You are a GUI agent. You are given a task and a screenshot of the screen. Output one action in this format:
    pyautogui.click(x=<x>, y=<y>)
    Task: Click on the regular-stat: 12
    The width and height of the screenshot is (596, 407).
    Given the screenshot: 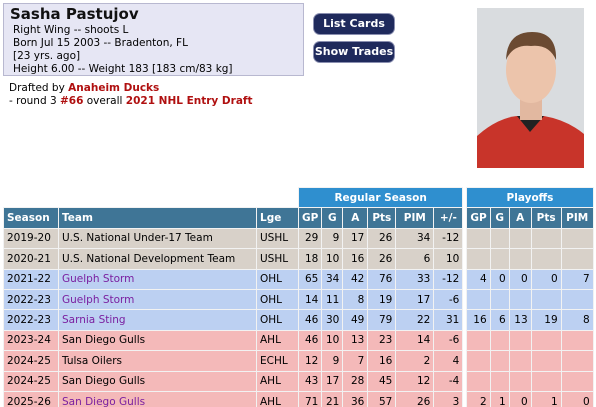 What is the action you would take?
    pyautogui.click(x=310, y=361)
    